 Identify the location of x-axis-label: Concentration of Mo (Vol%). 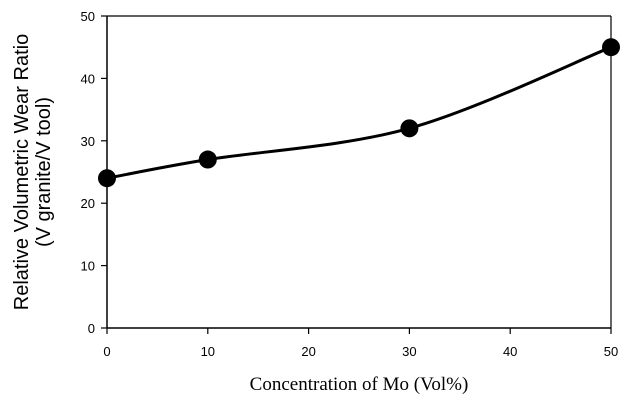
(359, 384).